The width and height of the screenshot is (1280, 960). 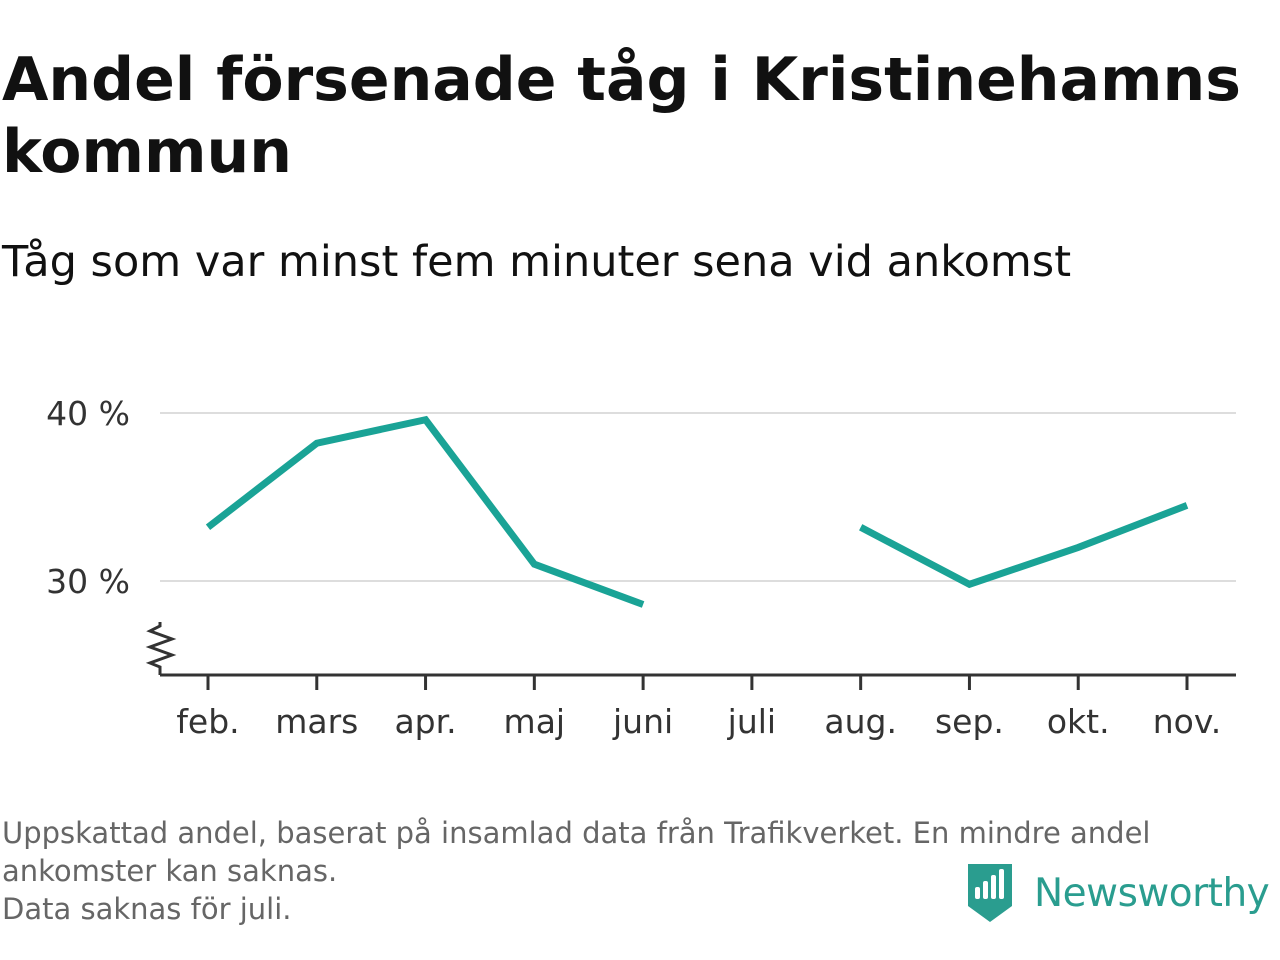 I want to click on x-tick-label: okt., so click(x=1078, y=721).